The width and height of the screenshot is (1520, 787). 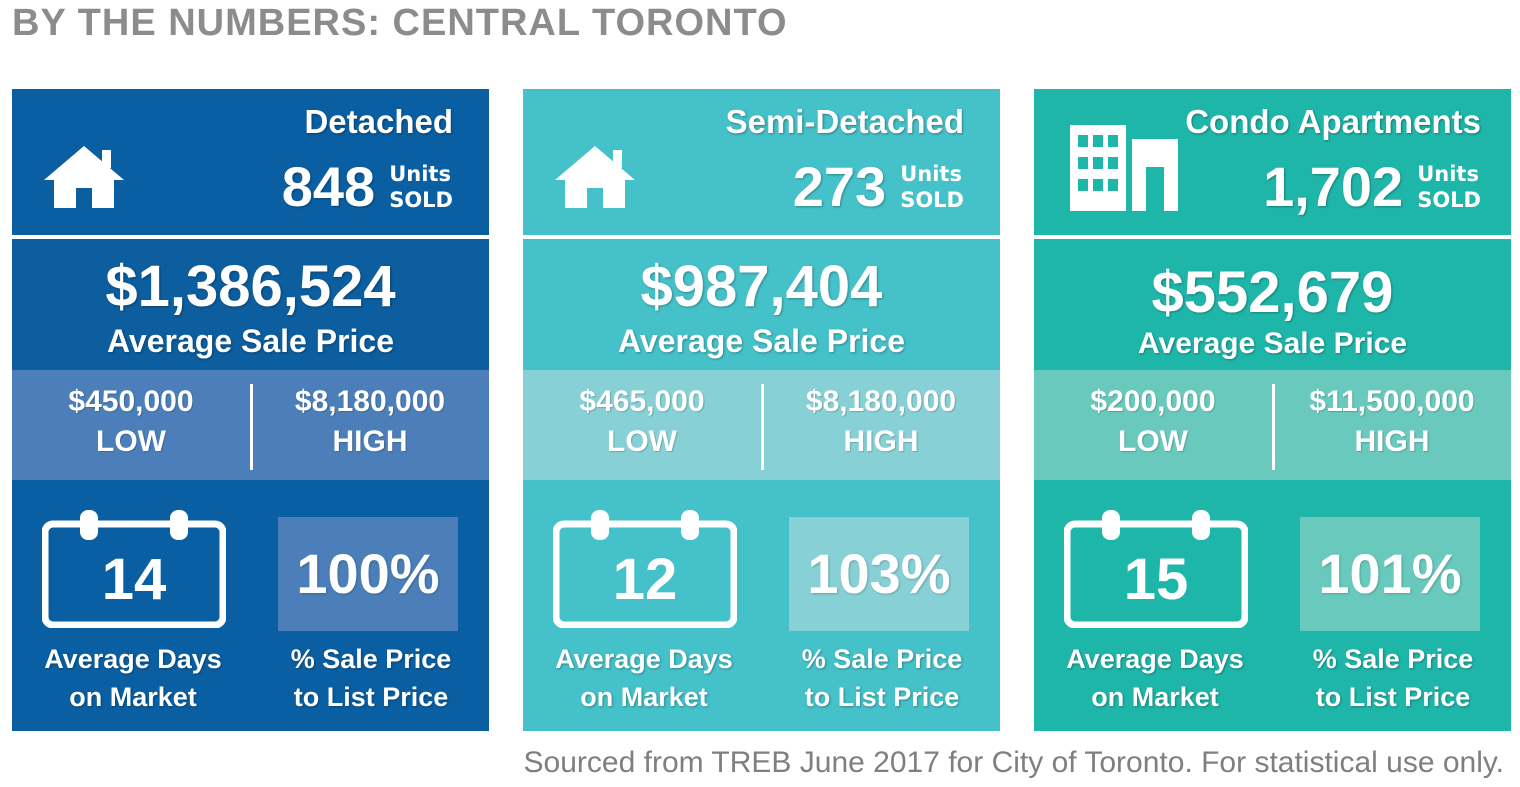 What do you see at coordinates (1392, 401) in the screenshot?
I see `high-value: $11,500,000` at bounding box center [1392, 401].